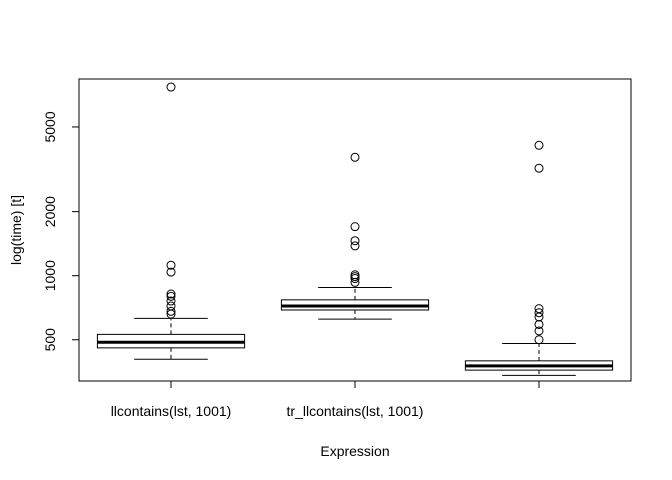 This screenshot has width=672, height=480. I want to click on y-tick-label: 2000, so click(50, 211).